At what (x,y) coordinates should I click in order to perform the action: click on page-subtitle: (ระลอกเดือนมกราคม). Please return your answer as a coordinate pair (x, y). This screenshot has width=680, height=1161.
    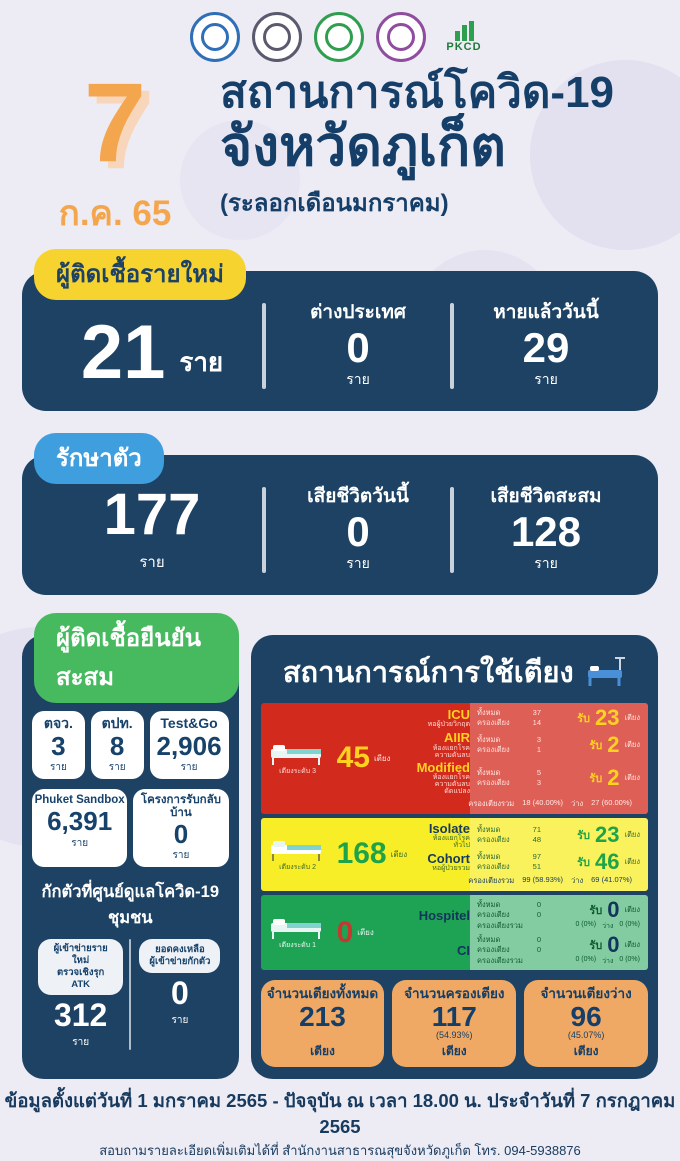
    Looking at the image, I should click on (334, 203).